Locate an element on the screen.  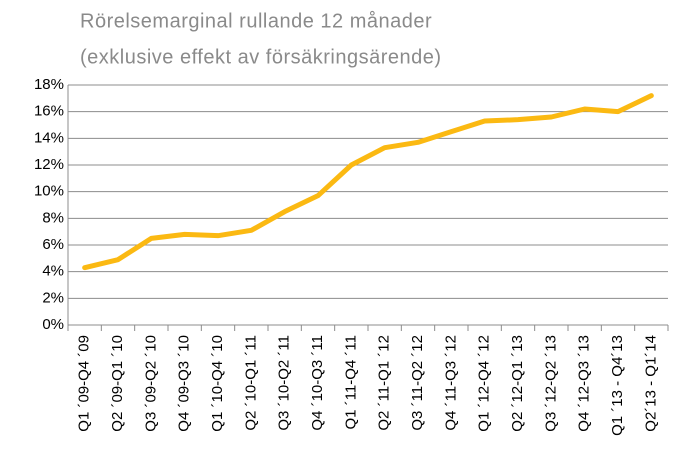
x-tick-label: Q3 ´09-Q2 ´10 is located at coordinates (150, 383).